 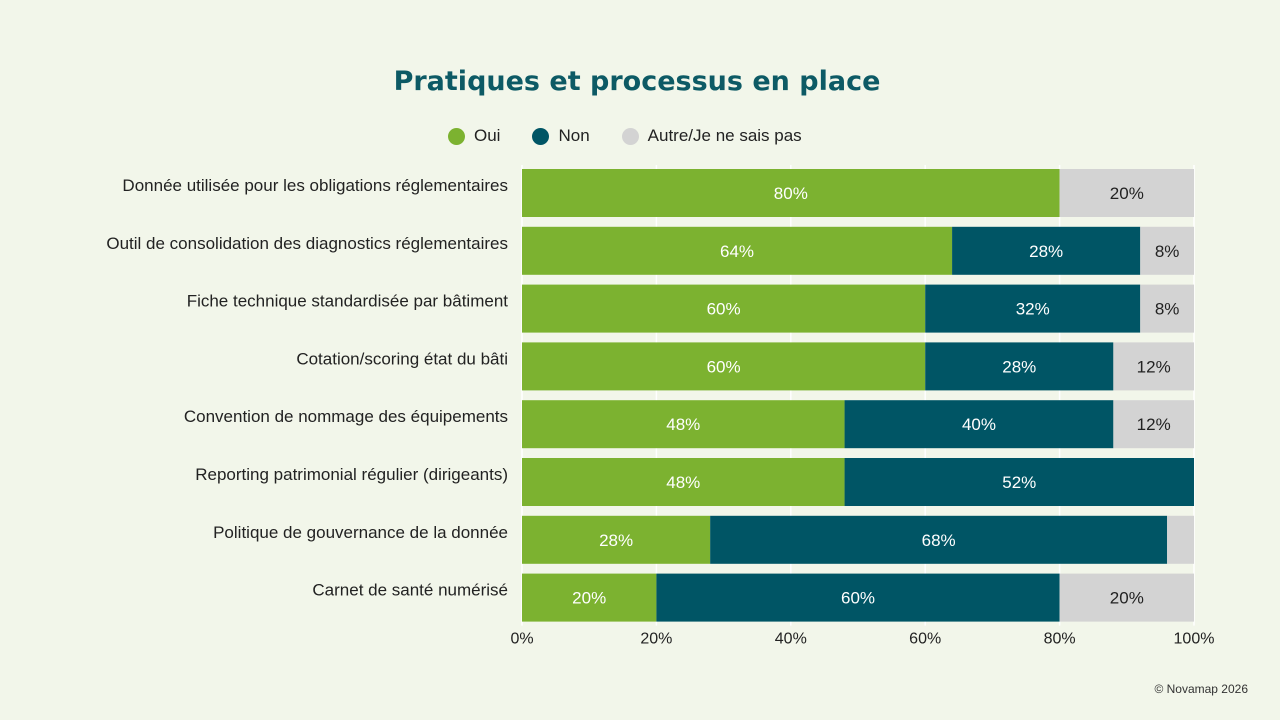 What do you see at coordinates (791, 639) in the screenshot?
I see `x-tick-label: 40%` at bounding box center [791, 639].